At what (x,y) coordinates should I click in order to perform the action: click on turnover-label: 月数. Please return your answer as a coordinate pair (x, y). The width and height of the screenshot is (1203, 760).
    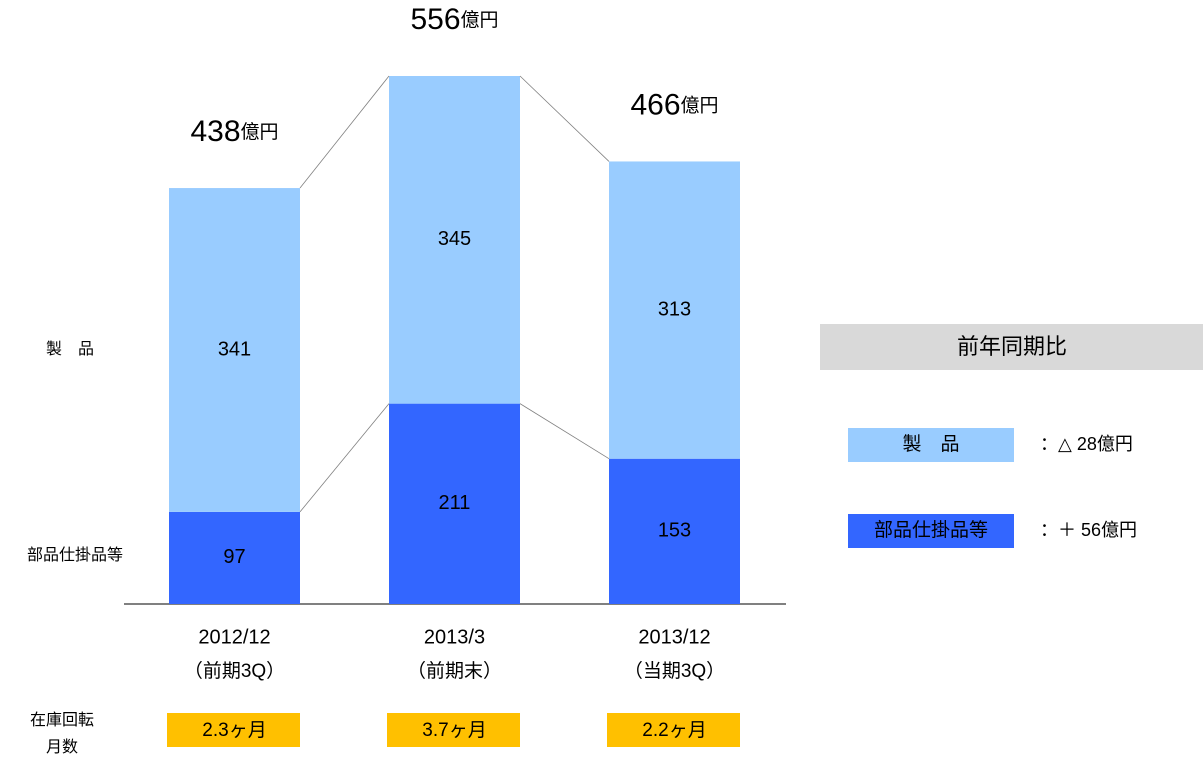
    Looking at the image, I should click on (62, 747).